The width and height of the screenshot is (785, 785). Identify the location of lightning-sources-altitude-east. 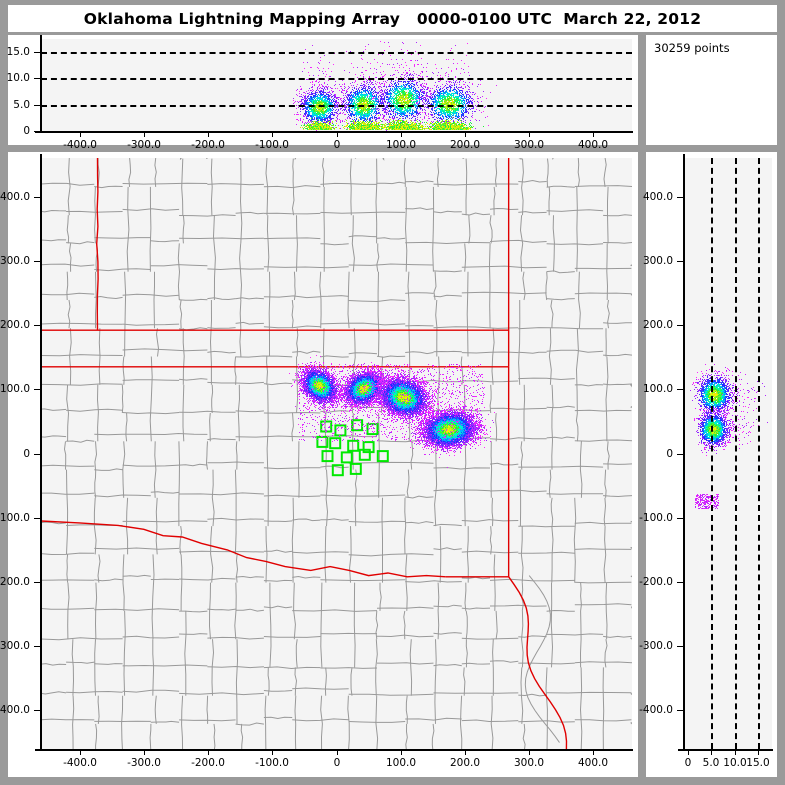
(336, 85).